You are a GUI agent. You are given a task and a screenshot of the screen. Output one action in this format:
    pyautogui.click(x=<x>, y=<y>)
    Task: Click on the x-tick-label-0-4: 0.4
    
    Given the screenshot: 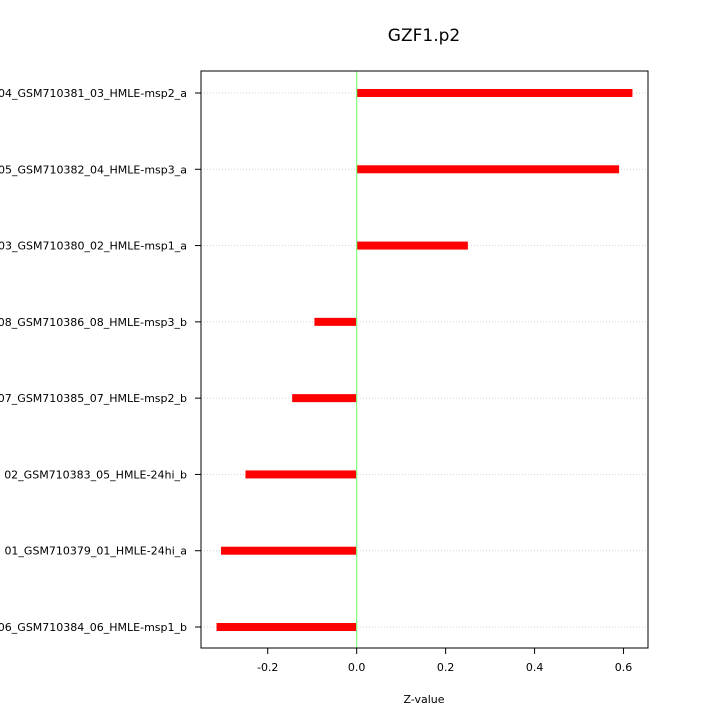 What is the action you would take?
    pyautogui.click(x=535, y=667)
    